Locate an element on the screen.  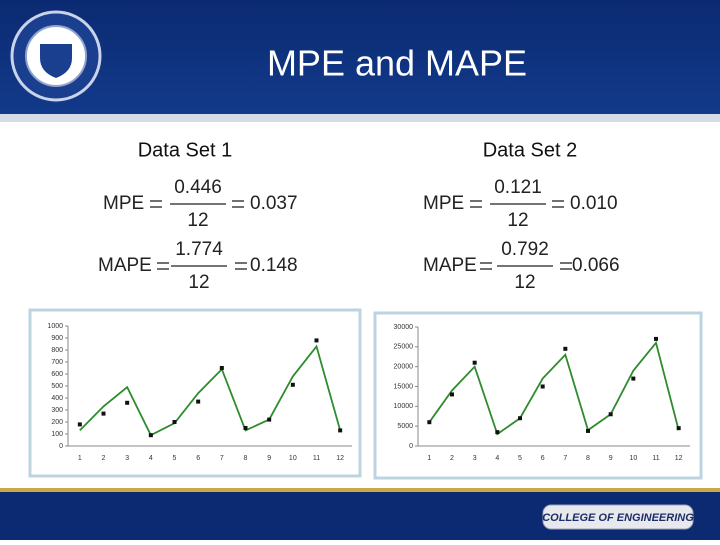
y-tick-label: 5000 is located at coordinates (405, 426).